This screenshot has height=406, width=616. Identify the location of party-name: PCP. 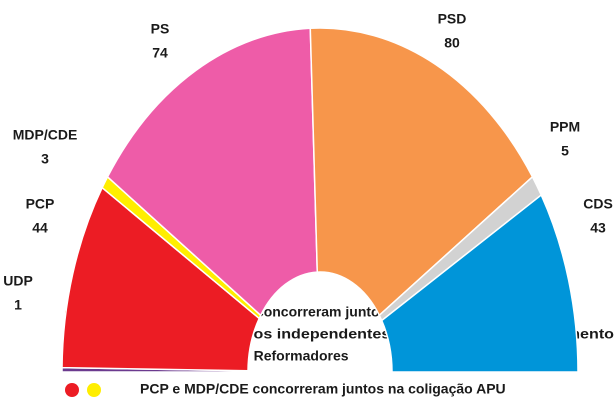
(40, 204).